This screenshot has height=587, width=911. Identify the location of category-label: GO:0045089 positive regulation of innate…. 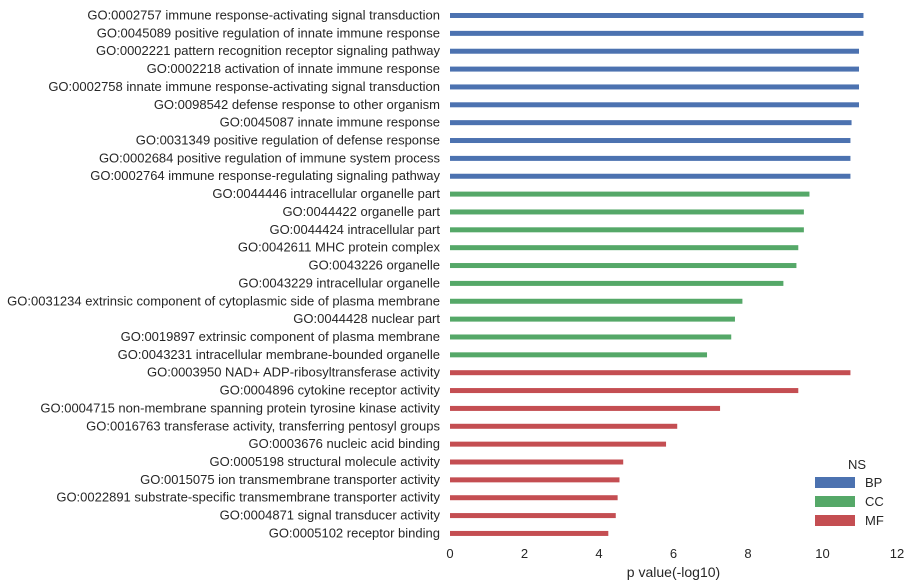
(268, 32).